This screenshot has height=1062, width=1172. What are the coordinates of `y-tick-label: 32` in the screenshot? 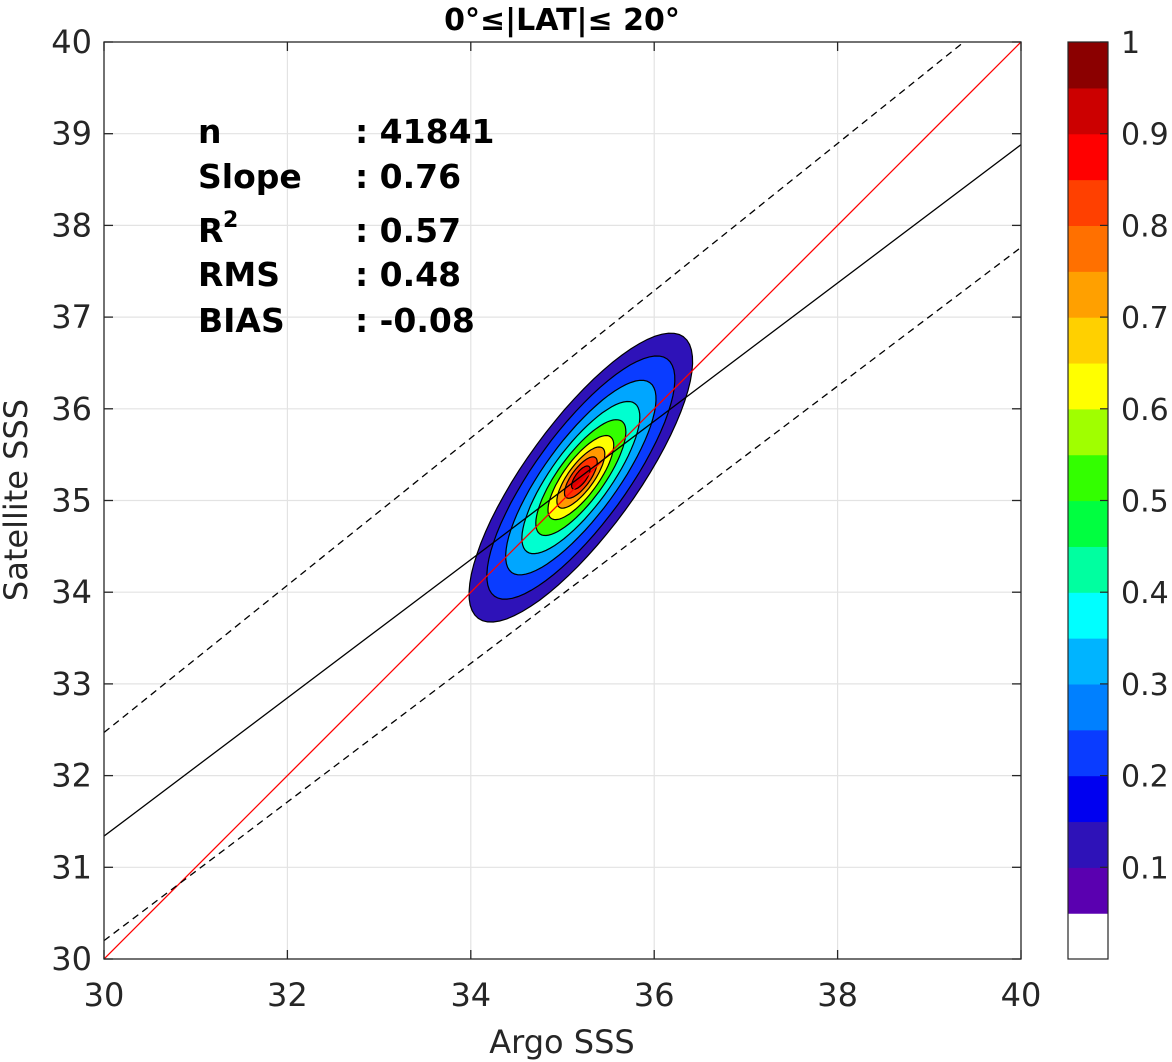 It's located at (71, 776).